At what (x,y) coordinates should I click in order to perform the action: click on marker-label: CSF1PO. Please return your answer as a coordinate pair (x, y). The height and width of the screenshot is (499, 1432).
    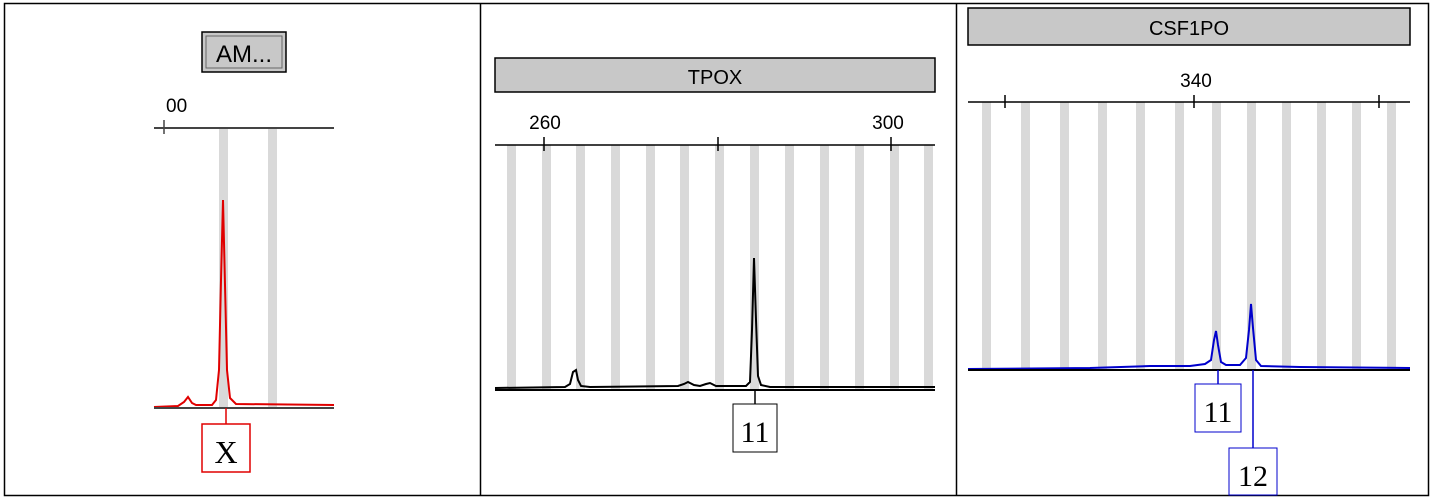
    Looking at the image, I should click on (1189, 29).